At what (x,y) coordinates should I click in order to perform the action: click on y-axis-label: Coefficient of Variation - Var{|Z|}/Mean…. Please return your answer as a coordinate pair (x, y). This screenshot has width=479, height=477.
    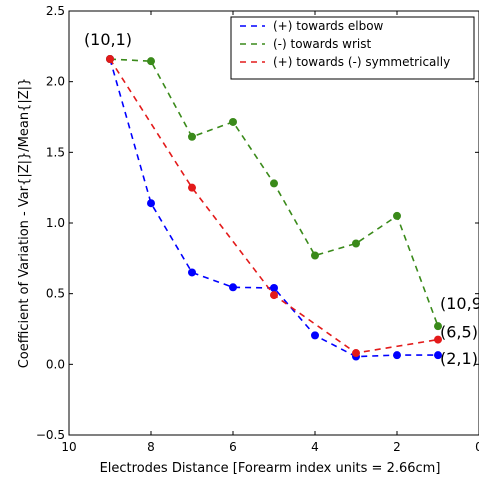
    Looking at the image, I should click on (24, 223).